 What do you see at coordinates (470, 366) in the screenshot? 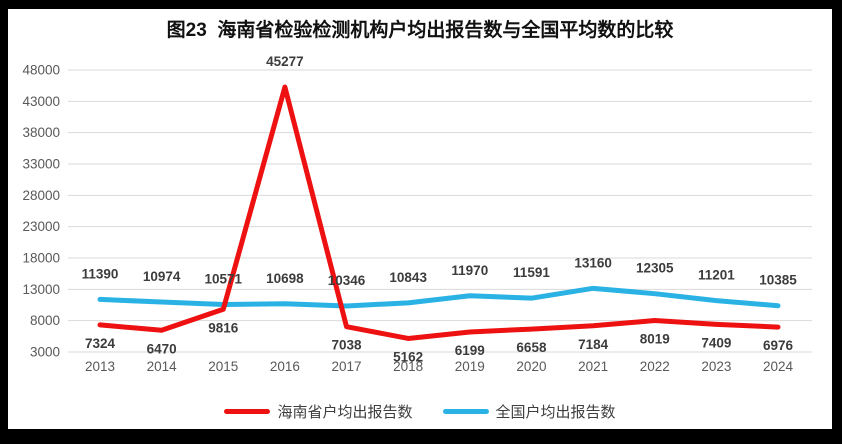
I see `x-axis-tick-label: 2019` at bounding box center [470, 366].